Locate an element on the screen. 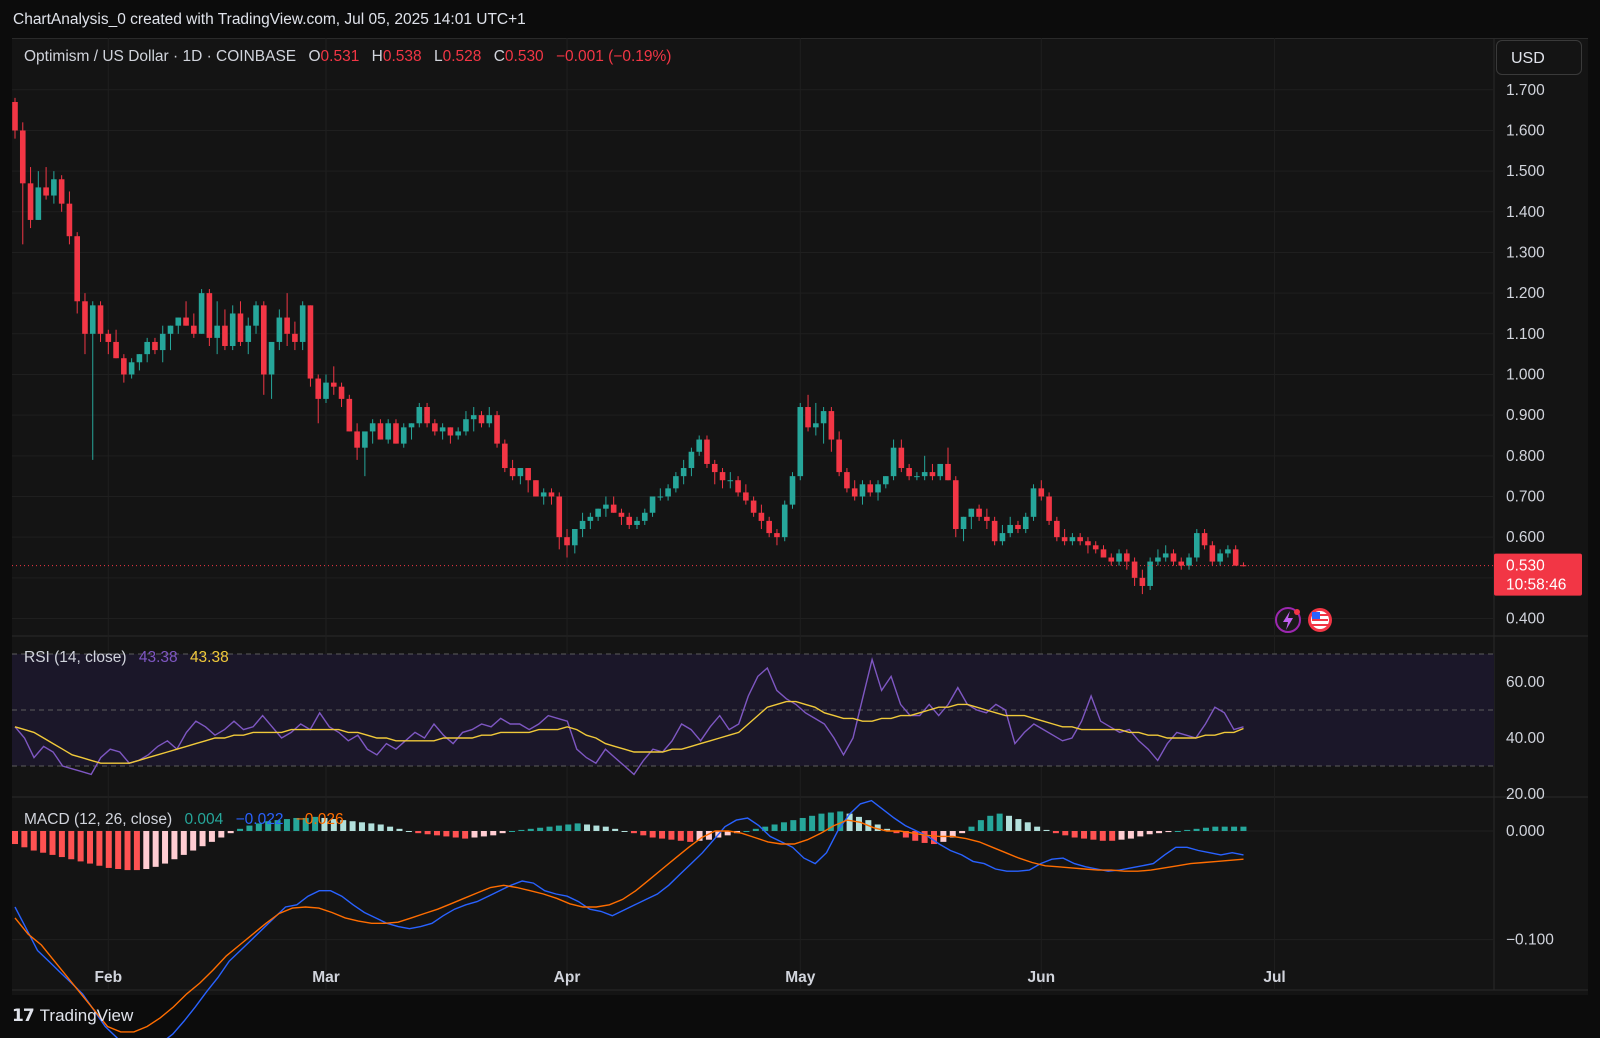  rsi-axis-tick-label: 20.00 is located at coordinates (1525, 794).